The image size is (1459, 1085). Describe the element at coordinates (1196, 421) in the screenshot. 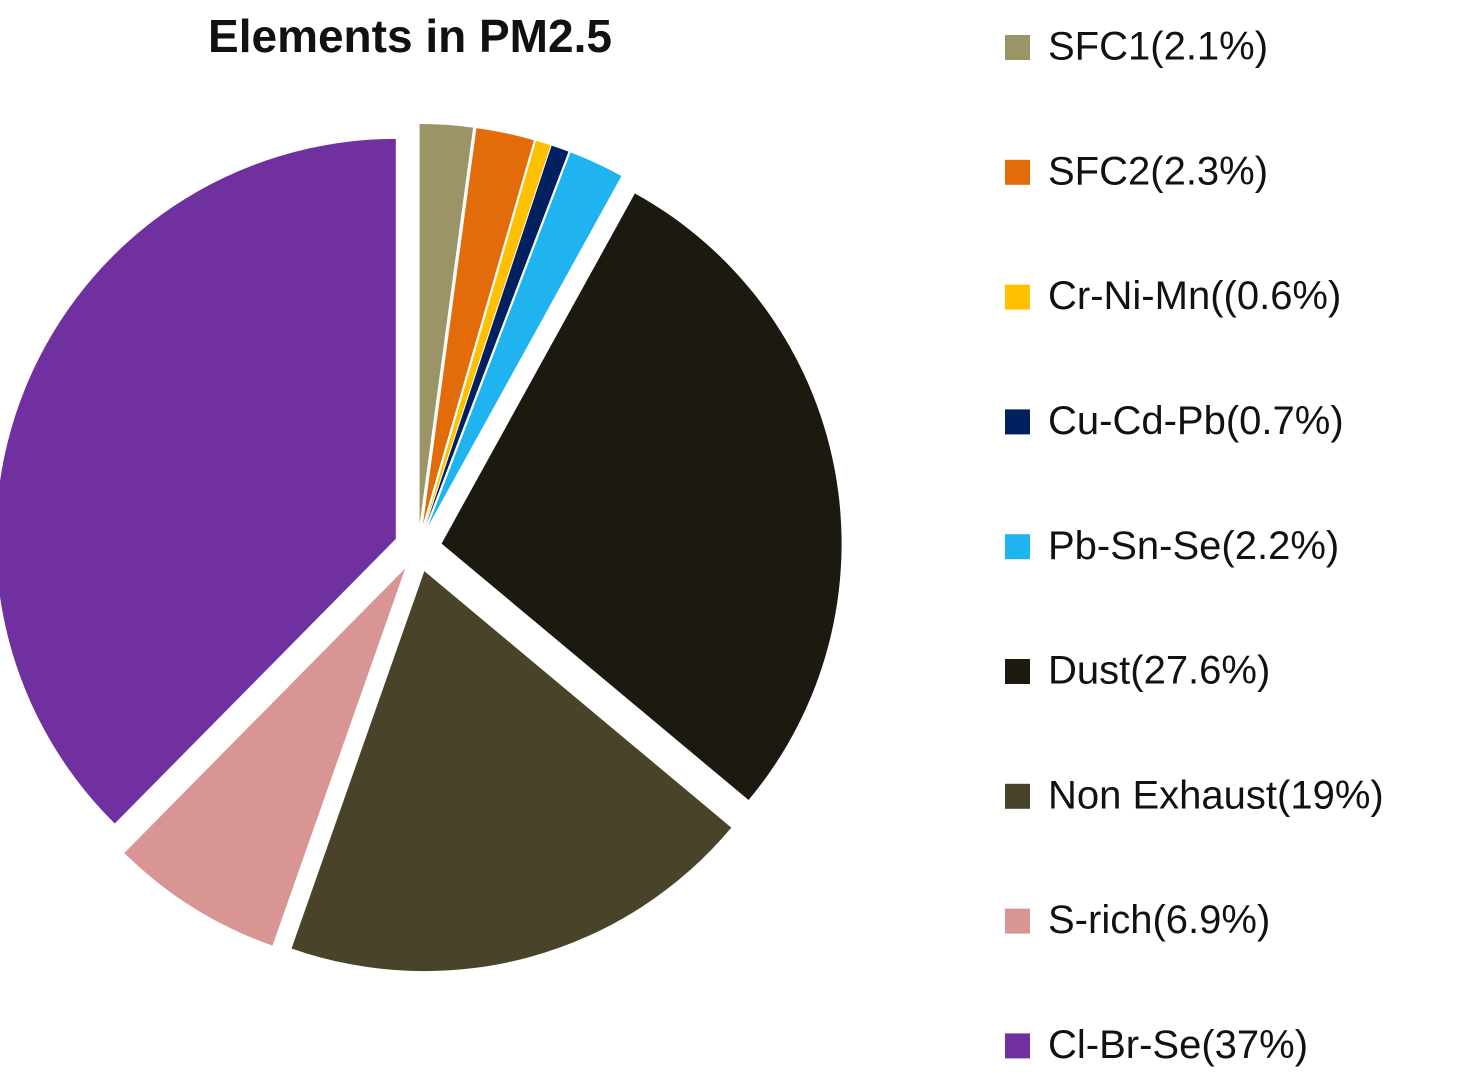

I see `legend-label: Cu-Cd-Pb(0.7%)` at that location.